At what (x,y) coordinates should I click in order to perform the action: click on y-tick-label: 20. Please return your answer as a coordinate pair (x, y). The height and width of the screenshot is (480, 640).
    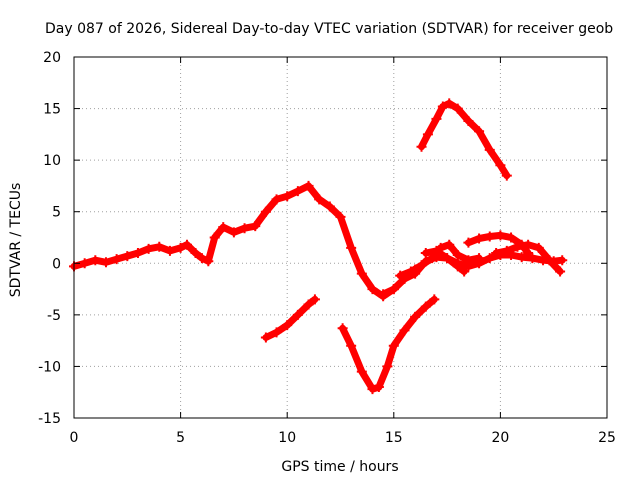
    Looking at the image, I should click on (52, 58).